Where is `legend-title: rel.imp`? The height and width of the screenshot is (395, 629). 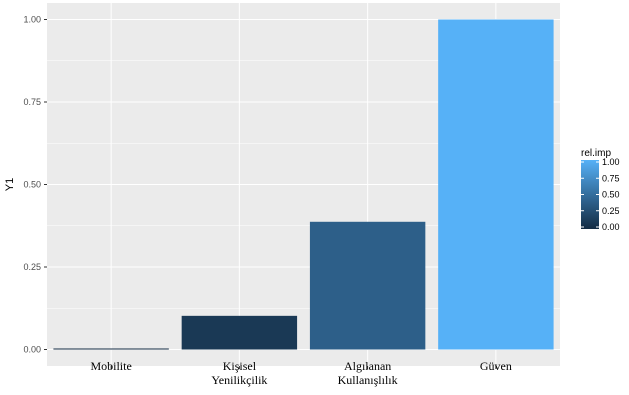 legend-title: rel.imp is located at coordinates (596, 153).